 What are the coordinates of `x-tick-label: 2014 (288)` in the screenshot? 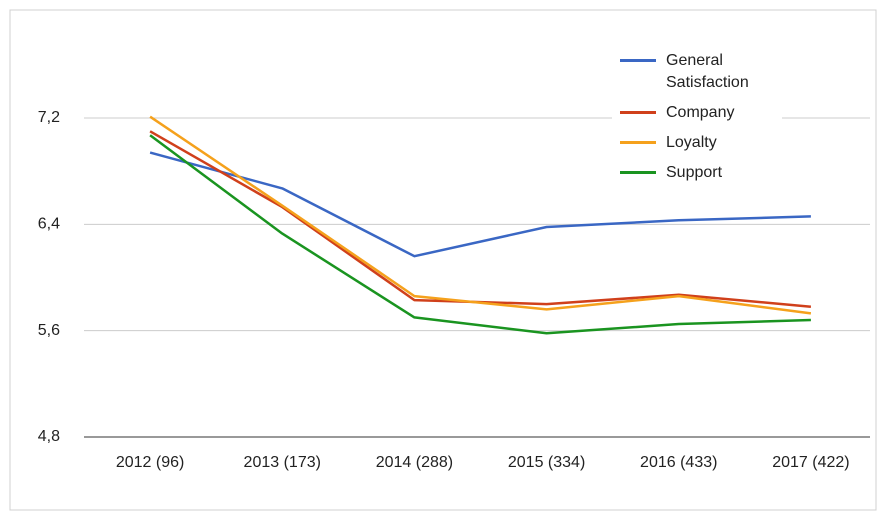 It's located at (414, 462).